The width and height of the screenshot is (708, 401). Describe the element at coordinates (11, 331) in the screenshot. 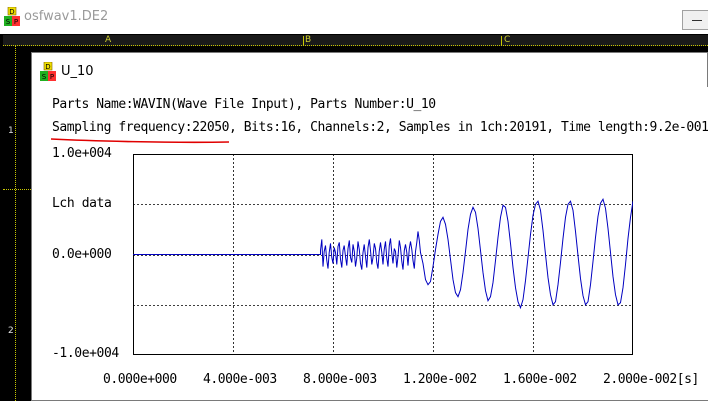

I see `row-label-2: 2` at that location.